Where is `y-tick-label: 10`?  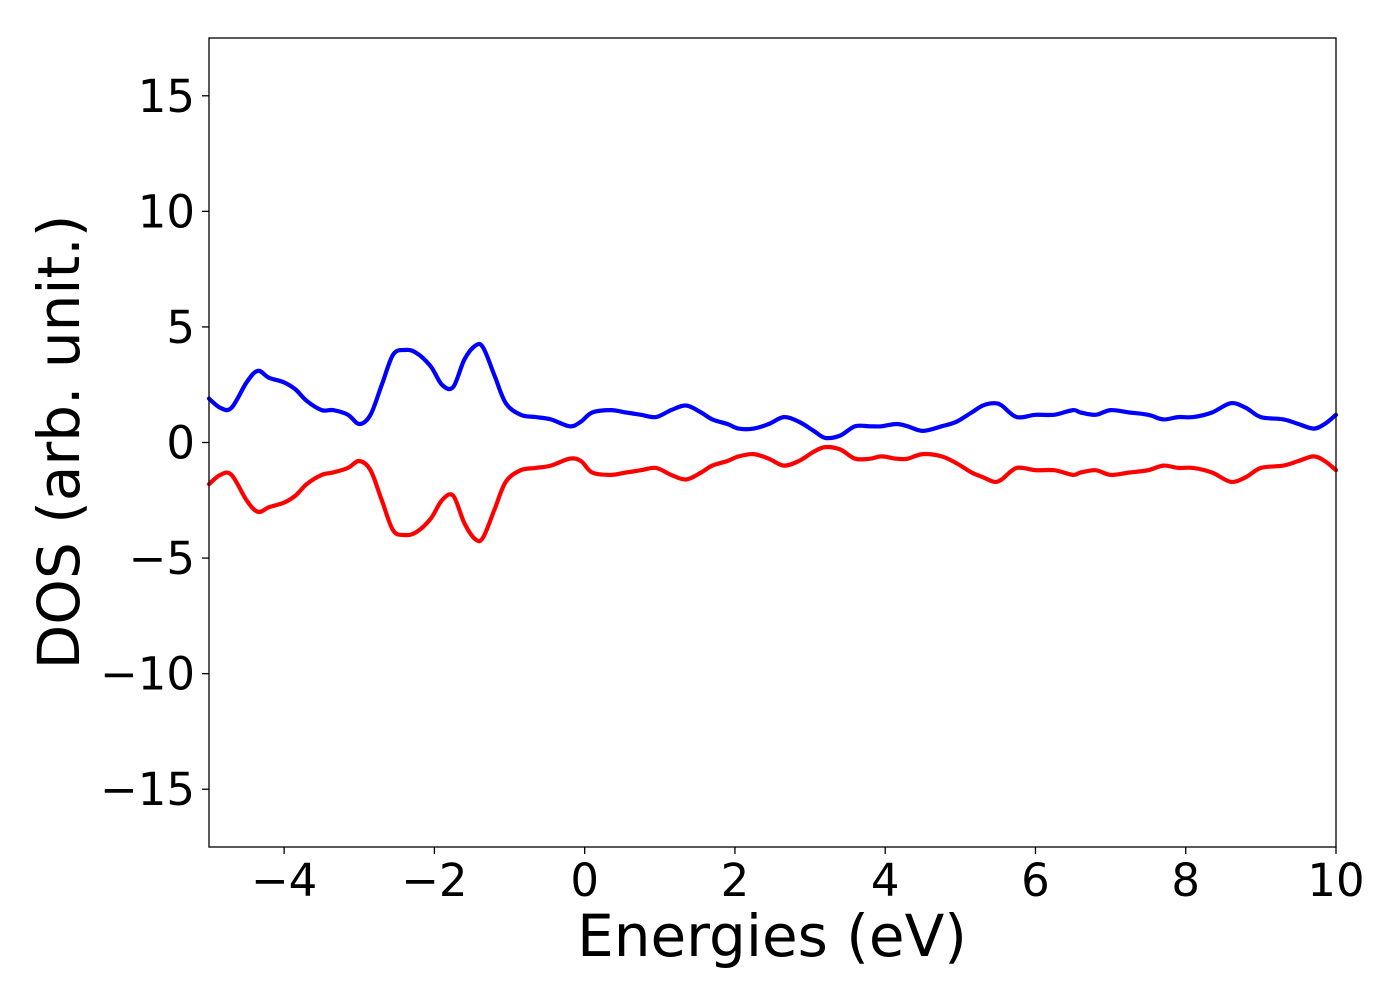
y-tick-label: 10 is located at coordinates (166, 211).